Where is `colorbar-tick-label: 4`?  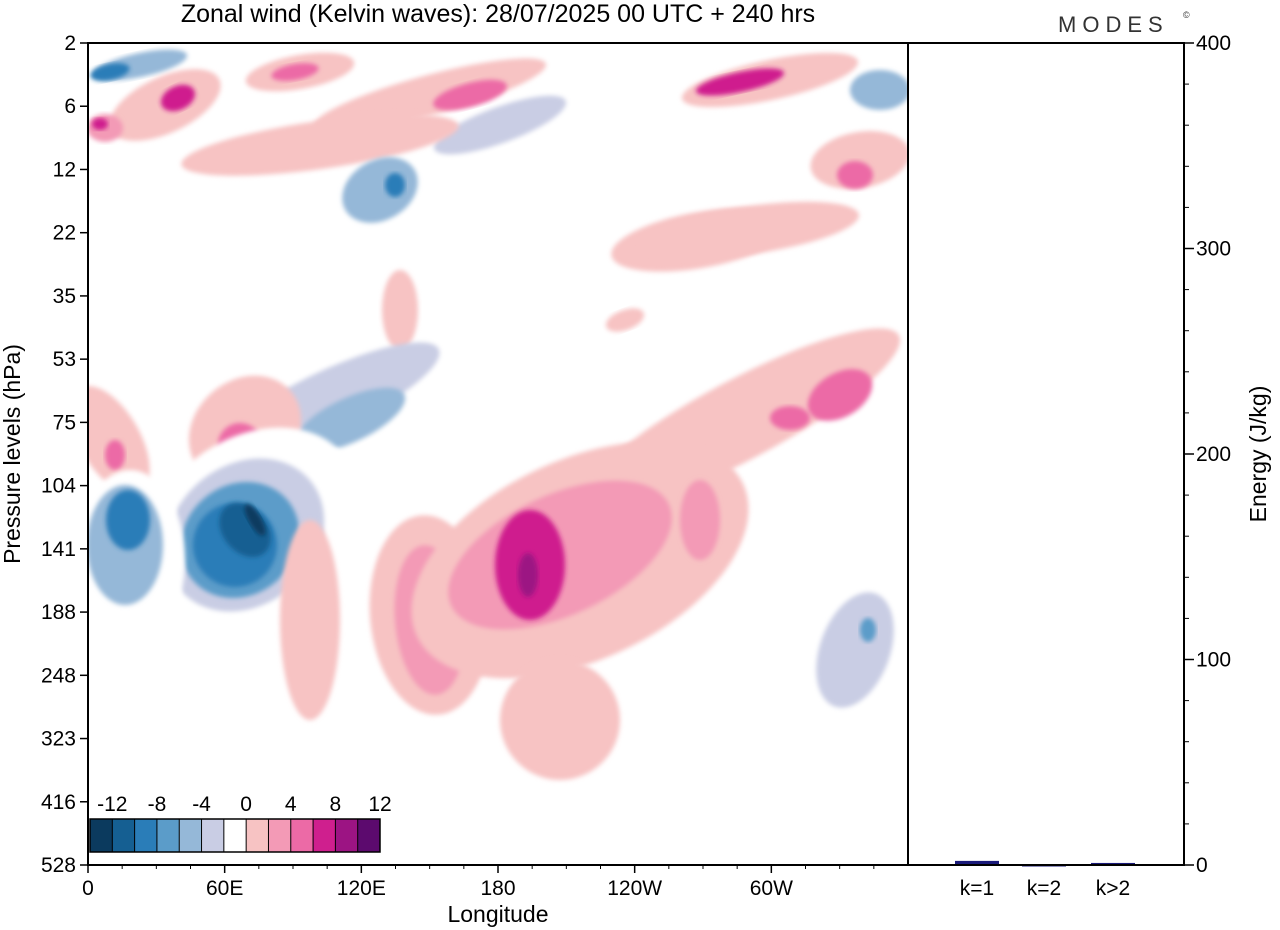 colorbar-tick-label: 4 is located at coordinates (291, 804).